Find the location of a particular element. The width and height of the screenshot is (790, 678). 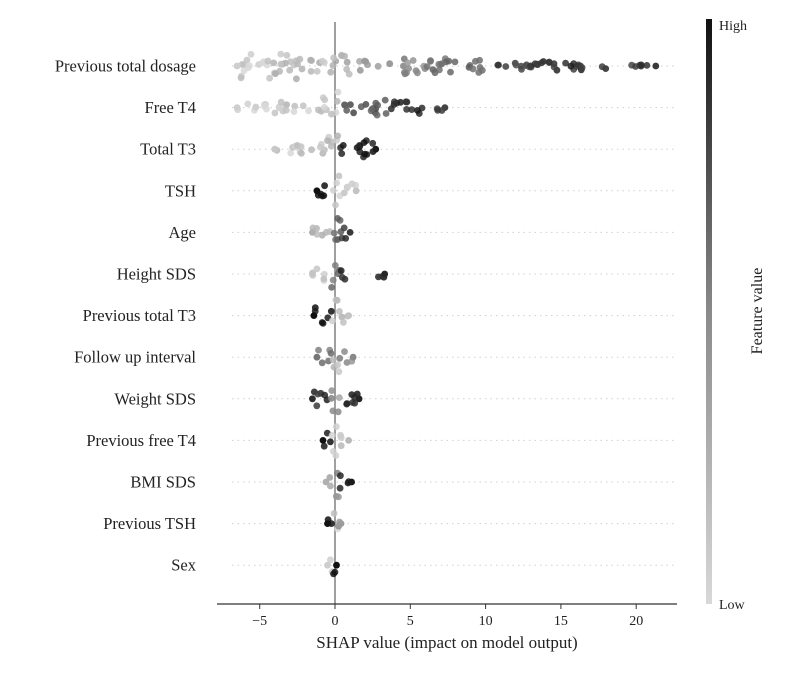

colorbar: High Low Feature value is located at coordinates (736, 316).